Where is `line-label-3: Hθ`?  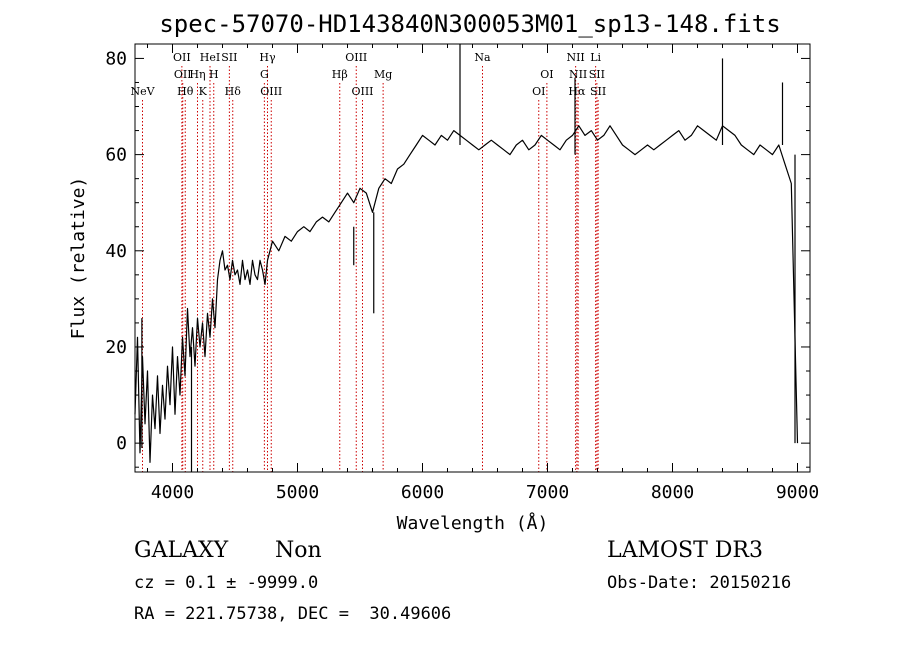 line-label-3: Hθ is located at coordinates (185, 91).